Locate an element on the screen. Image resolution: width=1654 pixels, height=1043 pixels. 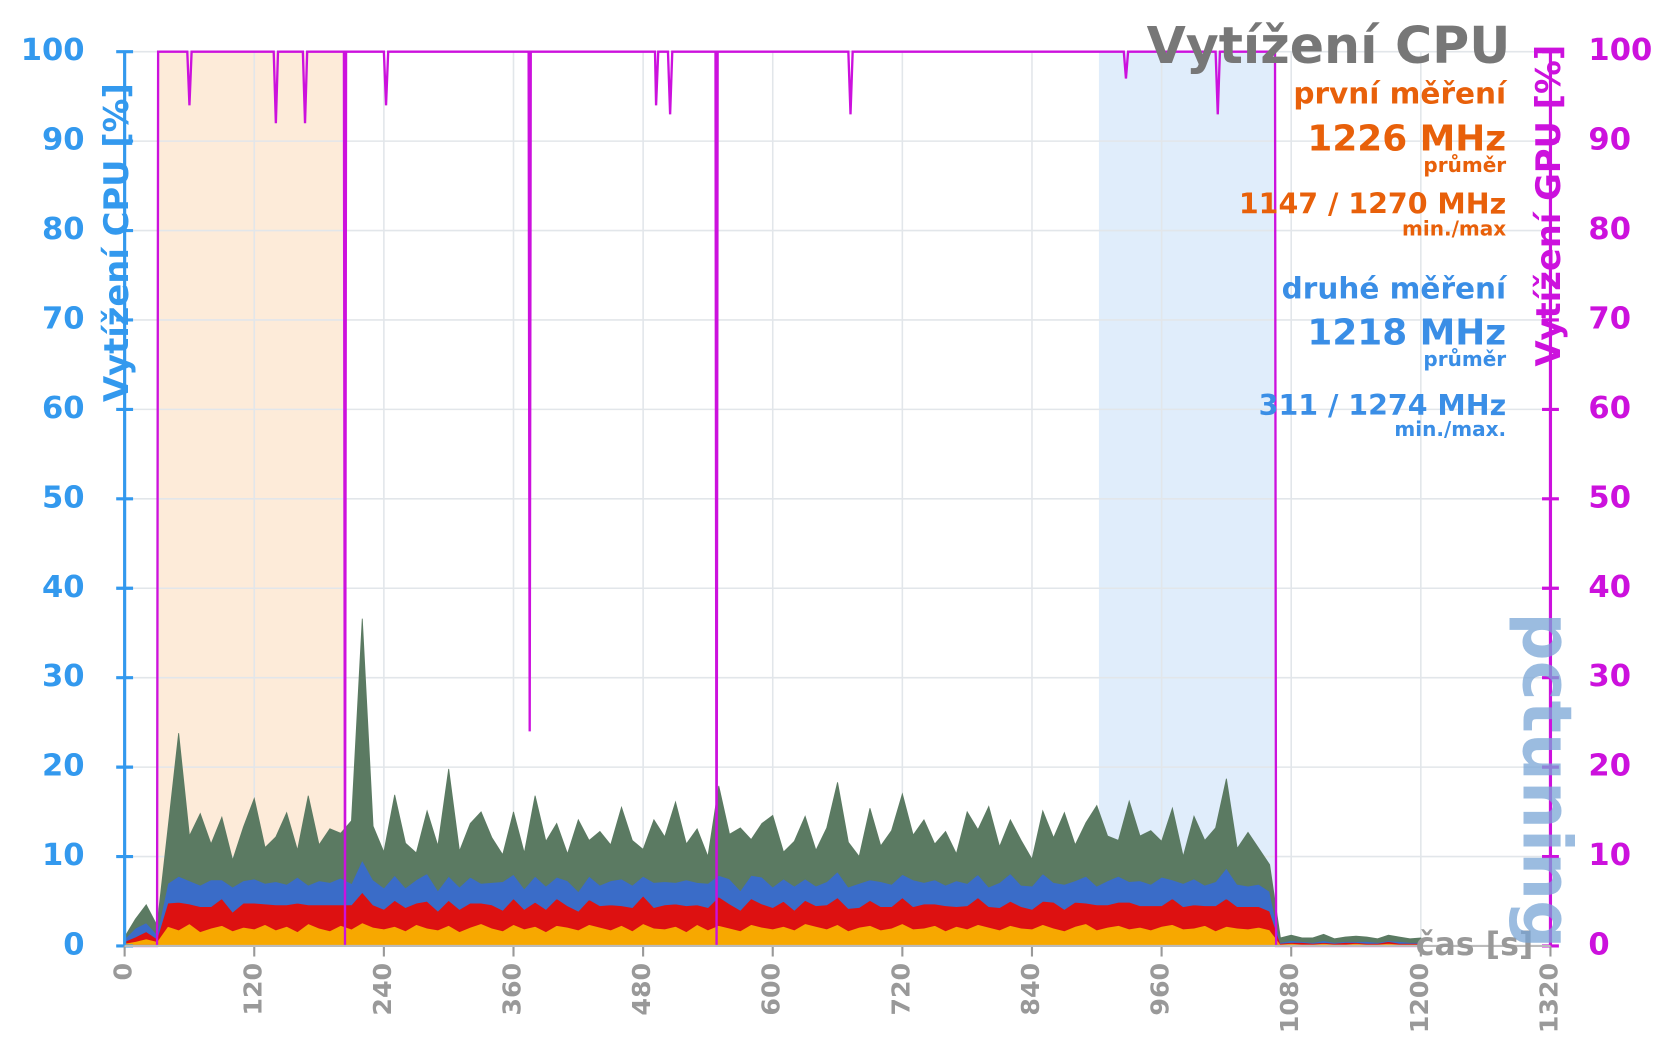
y2-tick-label: 80 is located at coordinates (1609, 229).